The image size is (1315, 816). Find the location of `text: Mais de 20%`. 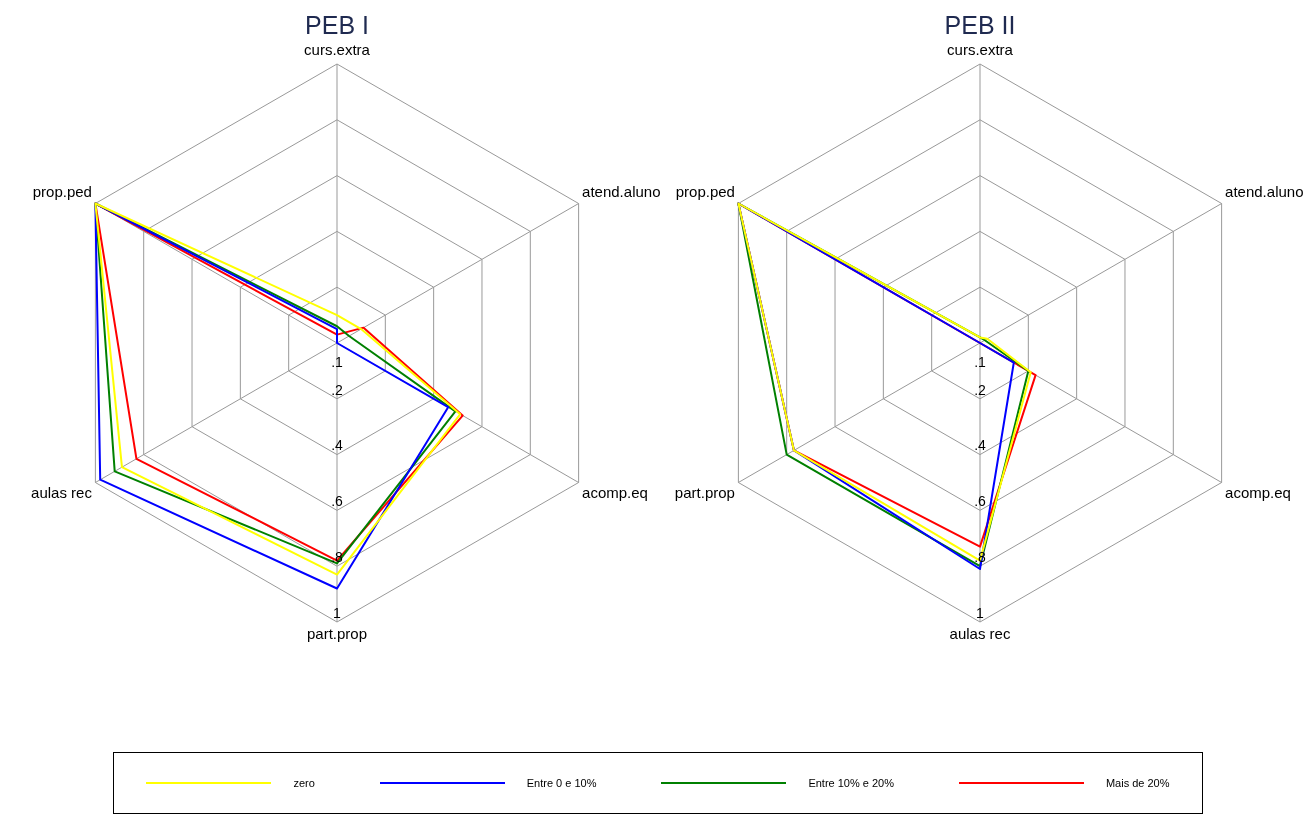

text: Mais de 20% is located at coordinates (1137, 783).